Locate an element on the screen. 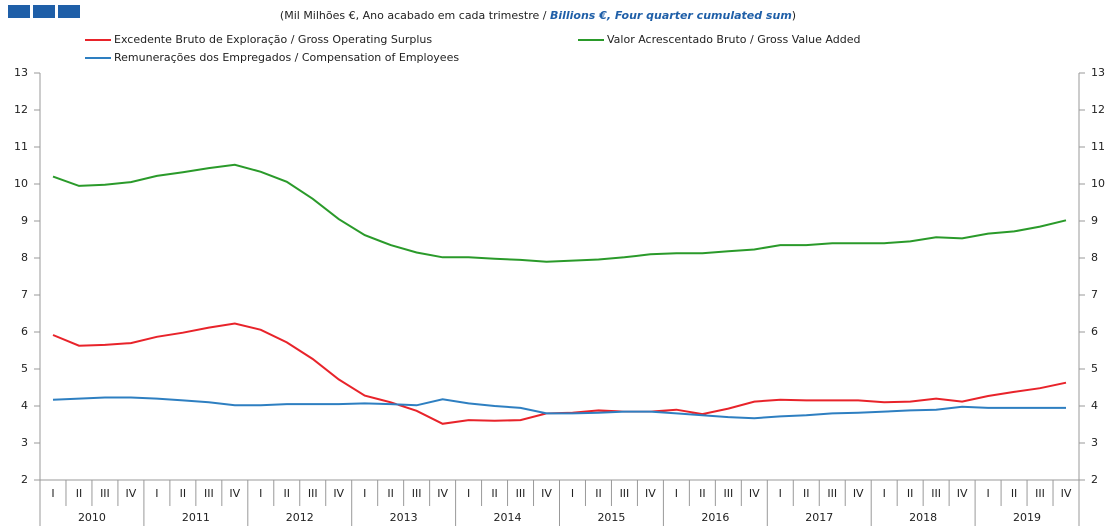 This screenshot has width=1111, height=526. y2-tick-label: 6 is located at coordinates (1094, 331).